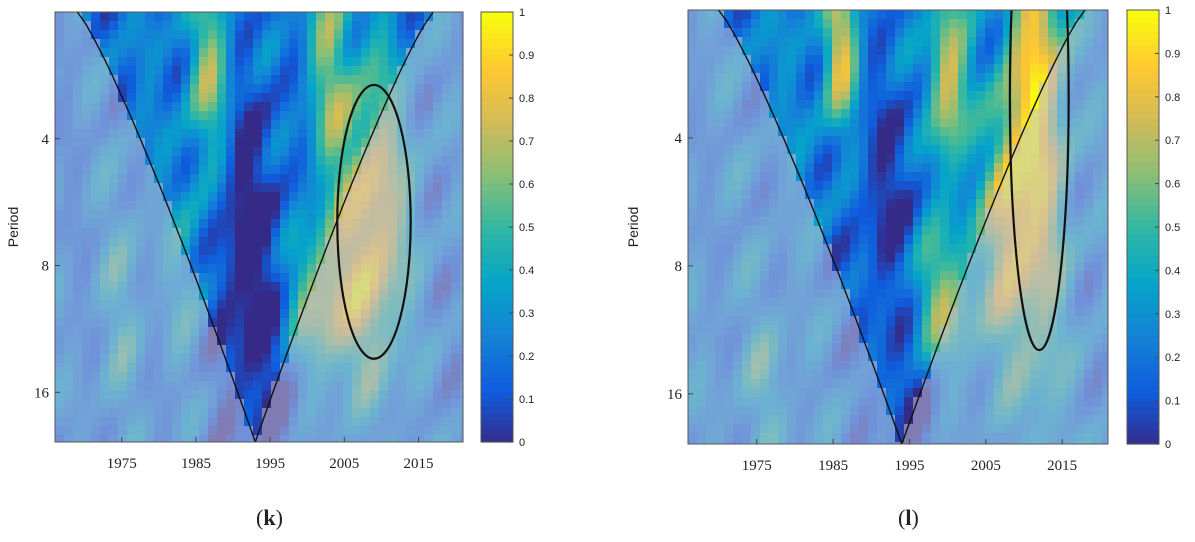 This screenshot has height=542, width=1195. I want to click on panel-caption-l: (l), so click(908, 517).